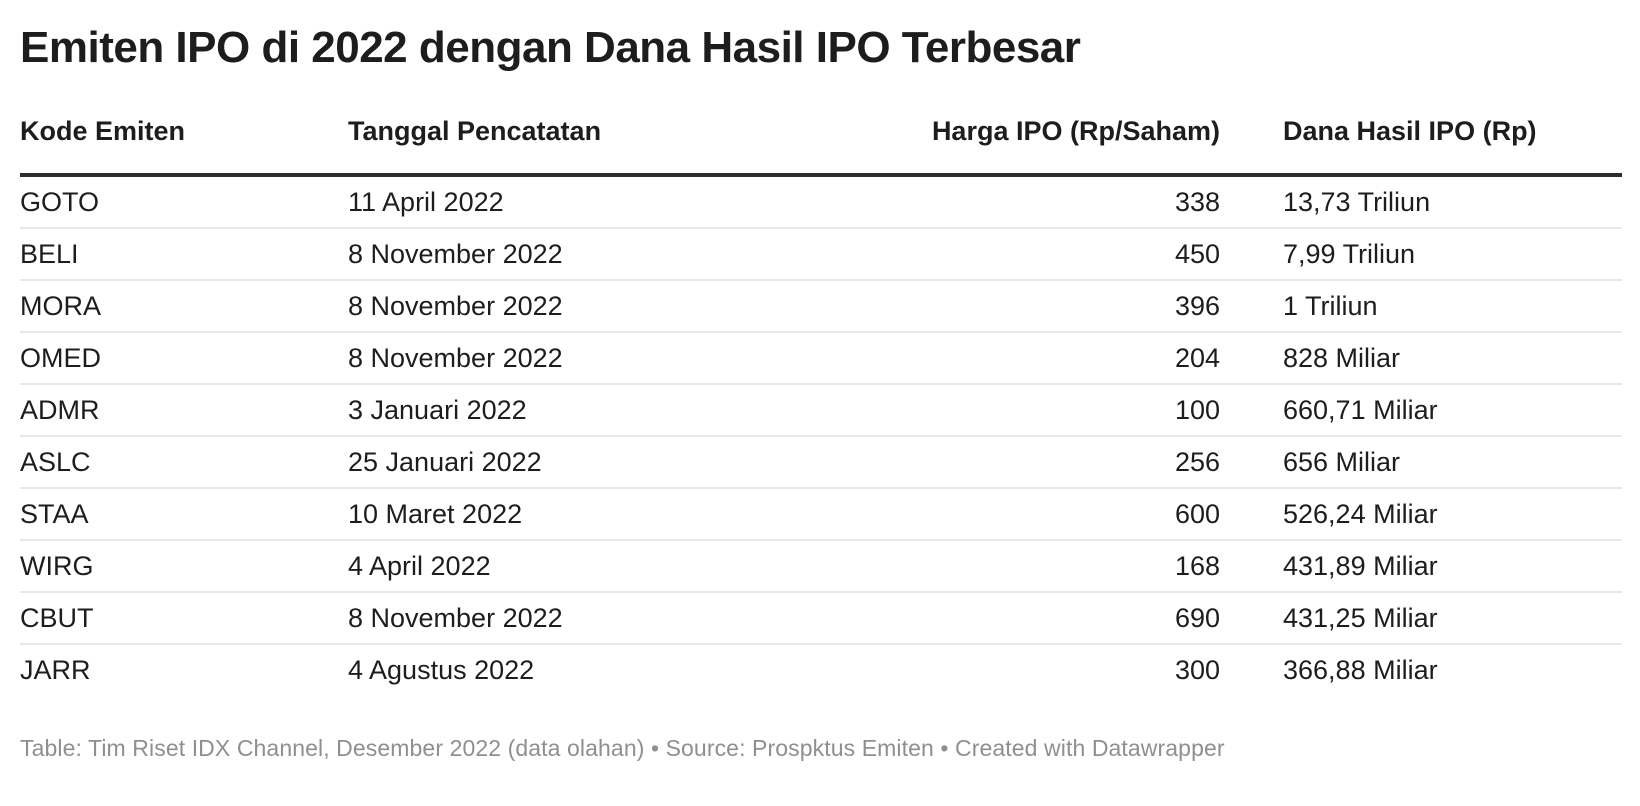  I want to click on cell-harga: 396, so click(1070, 306).